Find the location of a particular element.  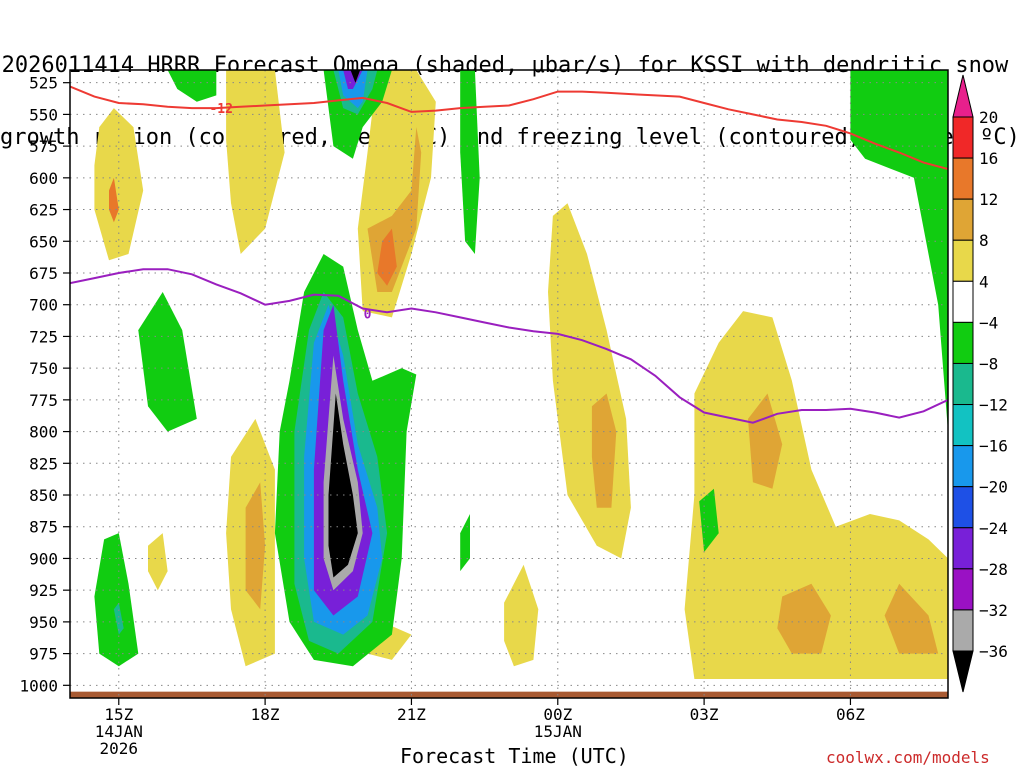

colorbar-label-3: 8 is located at coordinates (984, 240).